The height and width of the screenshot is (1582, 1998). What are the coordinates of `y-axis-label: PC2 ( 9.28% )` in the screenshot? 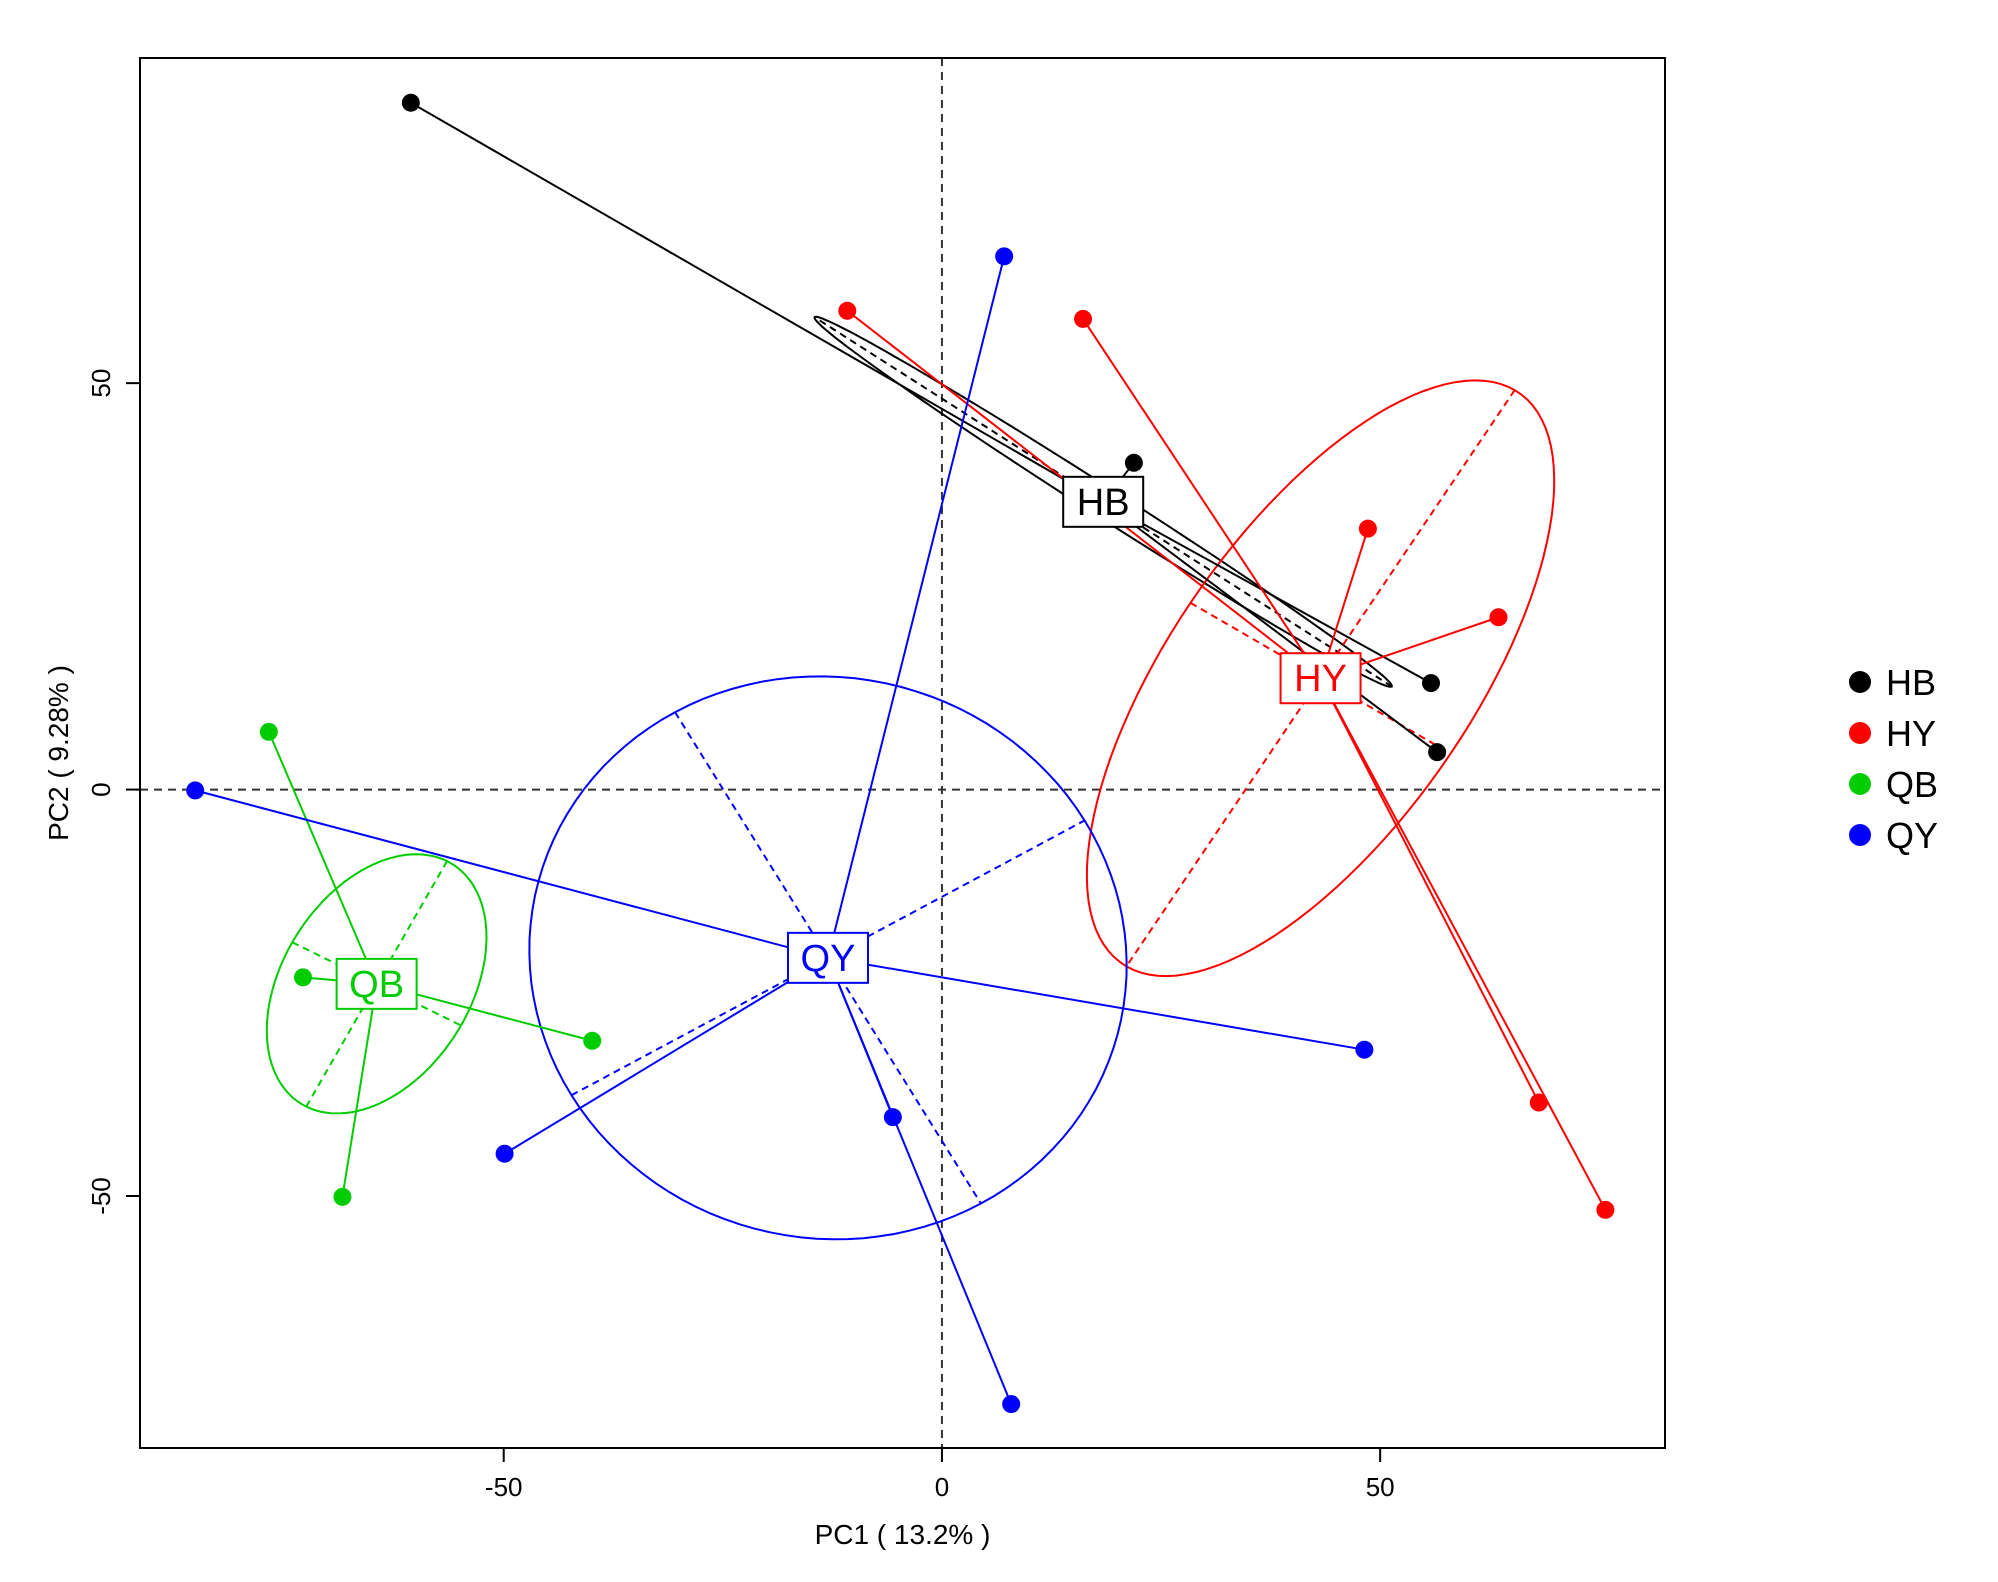 It's located at (58, 753).